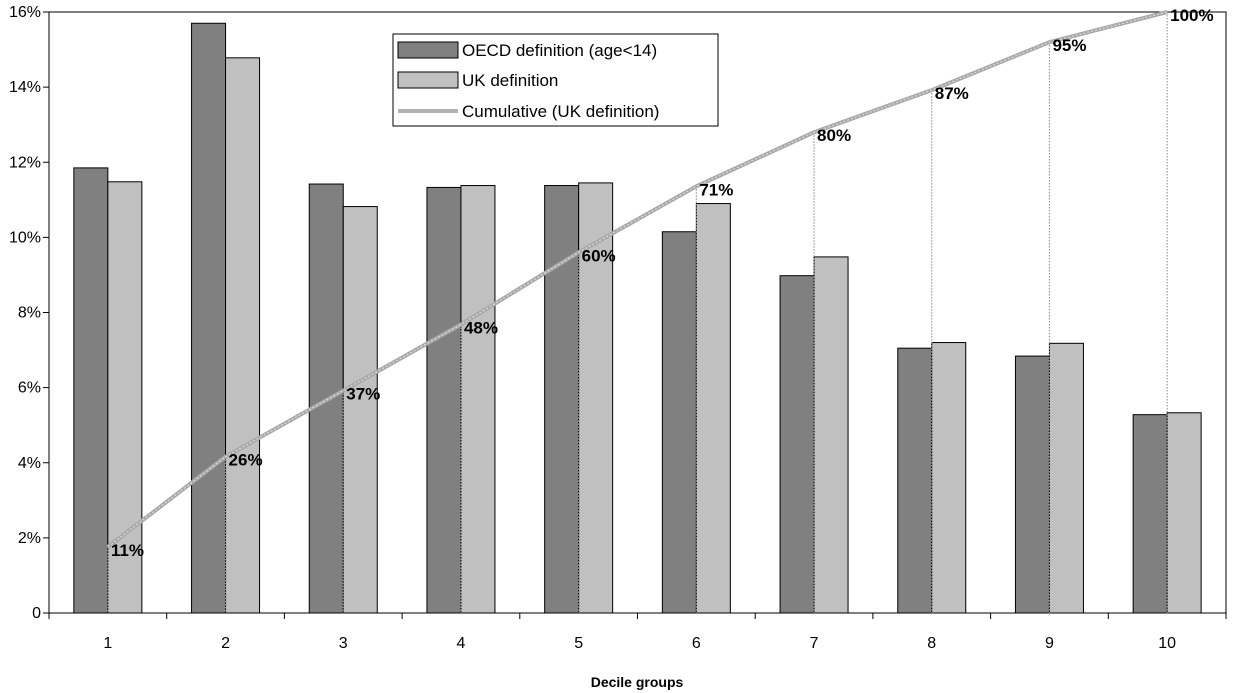  I want to click on y-tick-label: 8%, so click(29, 313).